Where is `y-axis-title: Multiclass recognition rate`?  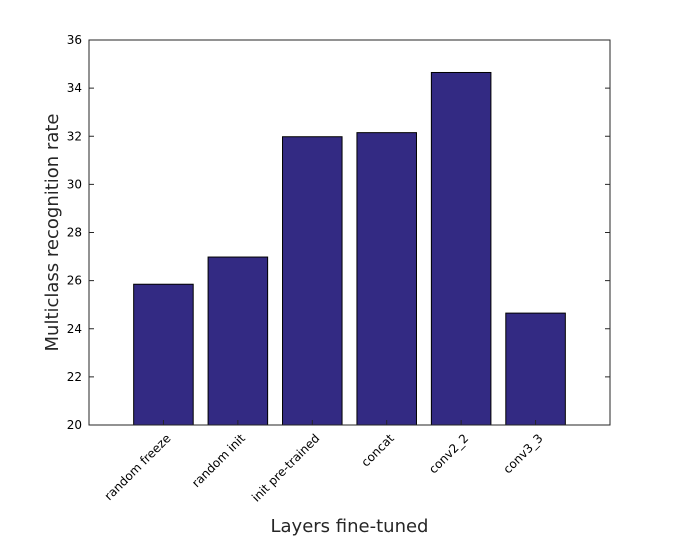
y-axis-title: Multiclass recognition rate is located at coordinates (52, 233).